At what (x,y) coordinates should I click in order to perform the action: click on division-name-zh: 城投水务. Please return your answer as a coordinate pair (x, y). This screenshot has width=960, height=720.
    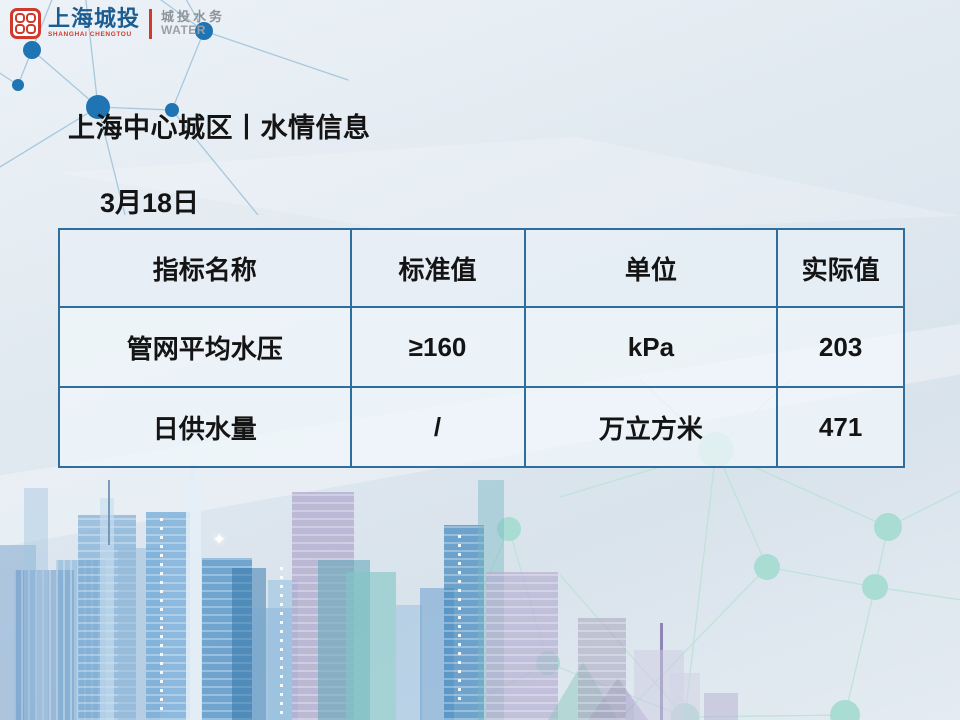
    Looking at the image, I should click on (193, 16).